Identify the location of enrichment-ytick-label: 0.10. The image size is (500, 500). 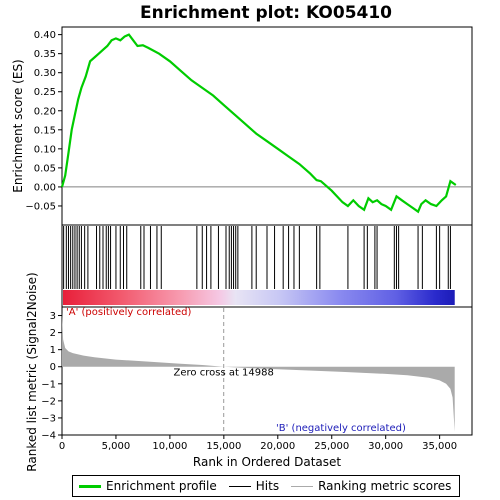
(45, 149).